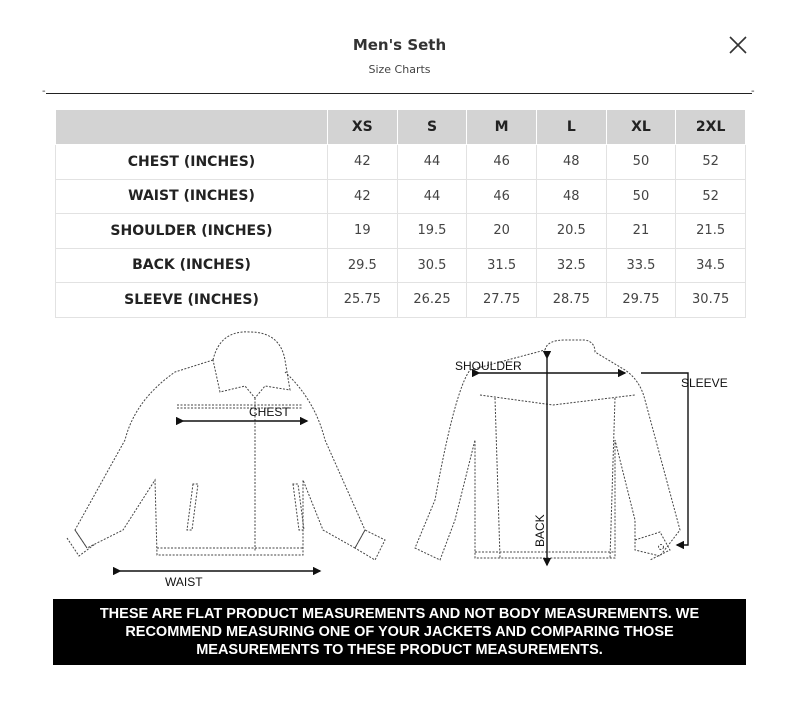 This screenshot has height=707, width=799. Describe the element at coordinates (704, 383) in the screenshot. I see `sleeve-label: SLEEVE` at that location.